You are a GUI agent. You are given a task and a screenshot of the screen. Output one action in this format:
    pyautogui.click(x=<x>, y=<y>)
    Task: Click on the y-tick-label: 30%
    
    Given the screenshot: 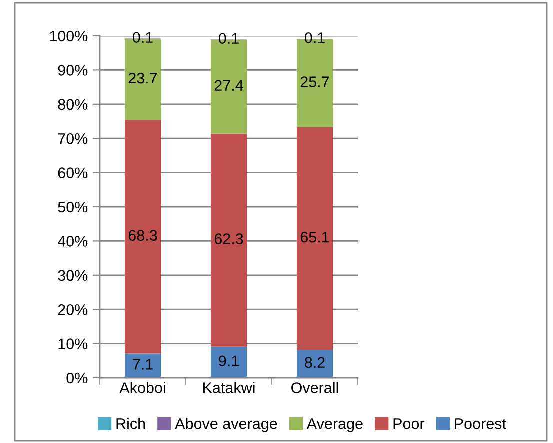 What is the action you would take?
    pyautogui.click(x=73, y=276)
    